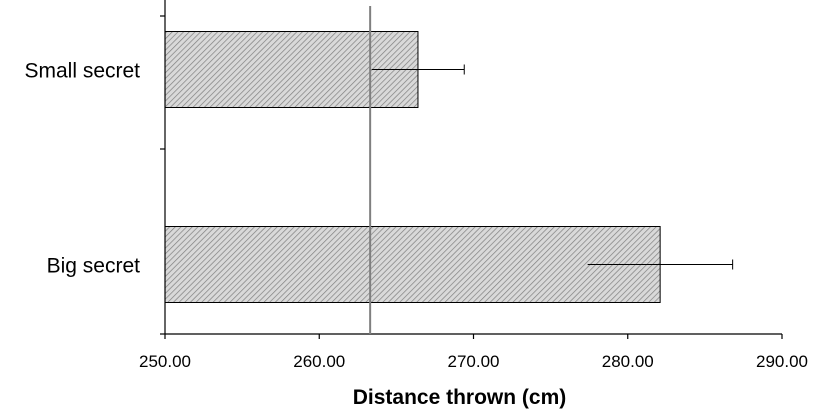  What do you see at coordinates (460, 397) in the screenshot?
I see `x-axis-title: Distance thrown (cm)` at bounding box center [460, 397].